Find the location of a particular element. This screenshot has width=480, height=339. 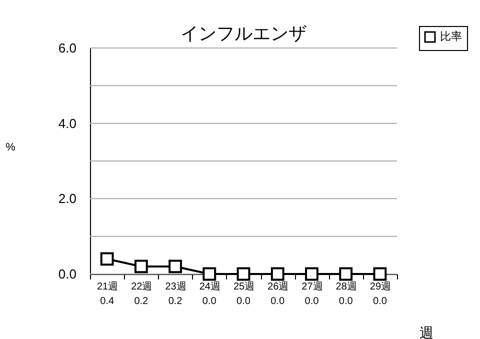

x-tick-label: 28週 is located at coordinates (346, 287).